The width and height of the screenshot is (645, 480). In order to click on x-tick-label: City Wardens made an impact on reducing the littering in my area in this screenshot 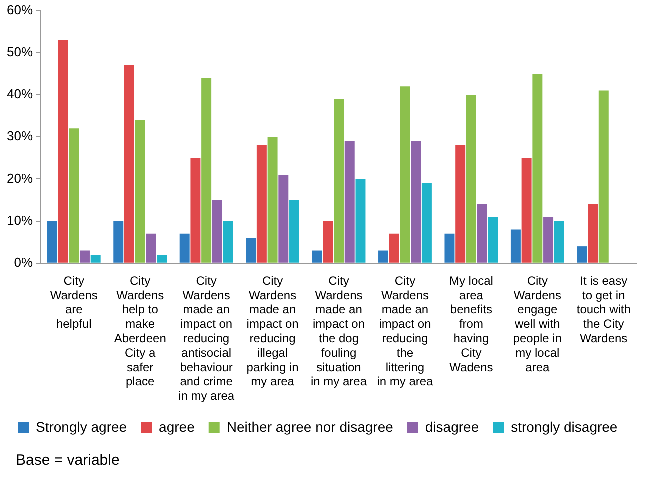, I will do `click(405, 331)`.